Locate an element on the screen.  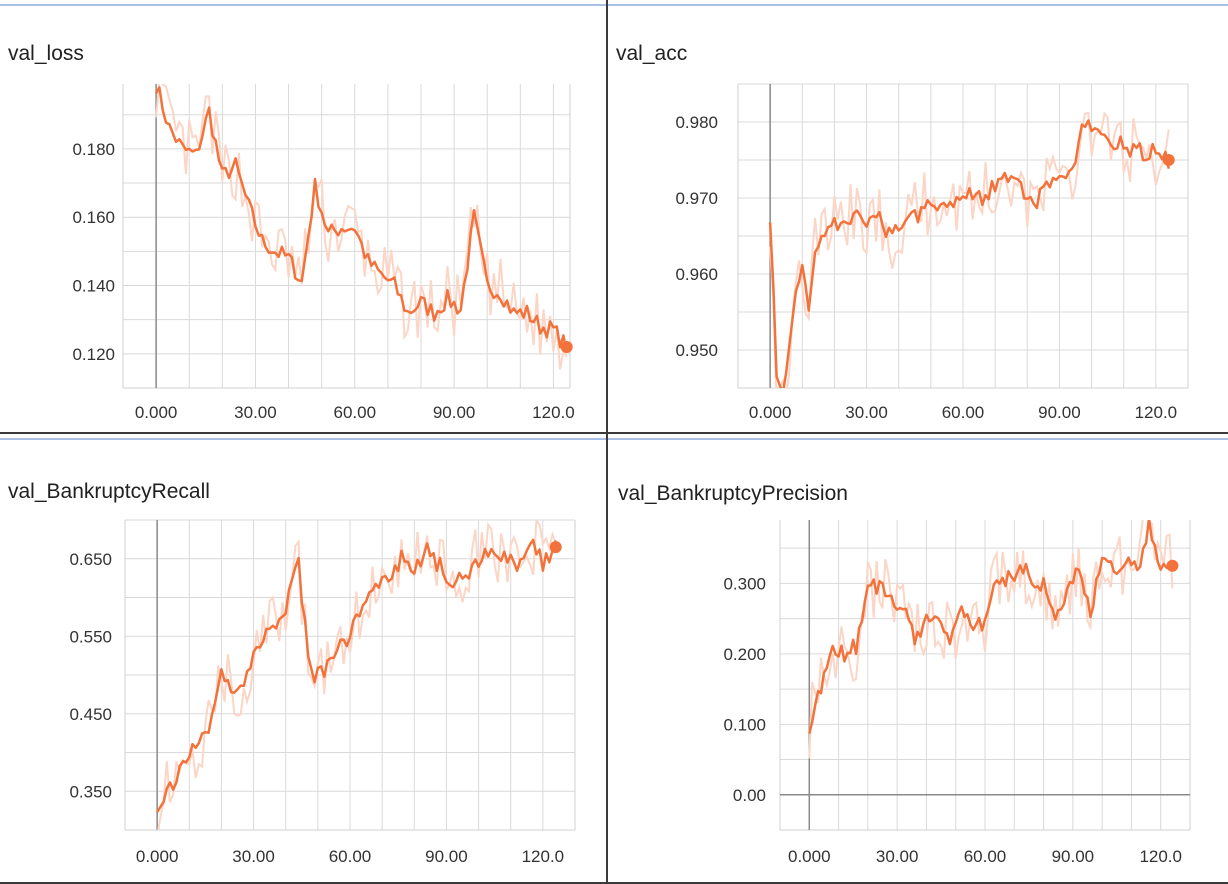
y-tick-label: 0.200 is located at coordinates (744, 654).